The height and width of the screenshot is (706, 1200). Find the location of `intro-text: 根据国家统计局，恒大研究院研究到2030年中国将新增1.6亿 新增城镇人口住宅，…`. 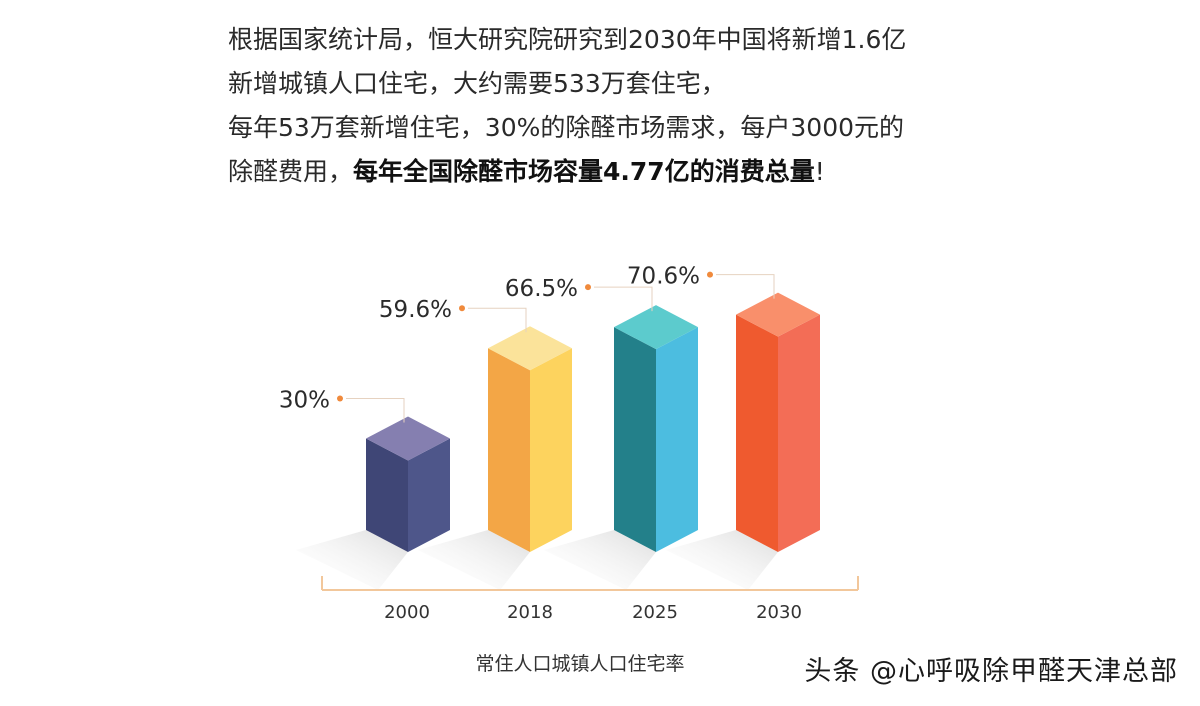

intro-text: 根据国家统计局，恒大研究院研究到2030年中国将新增1.6亿 新增城镇人口住宅，… is located at coordinates (588, 106).